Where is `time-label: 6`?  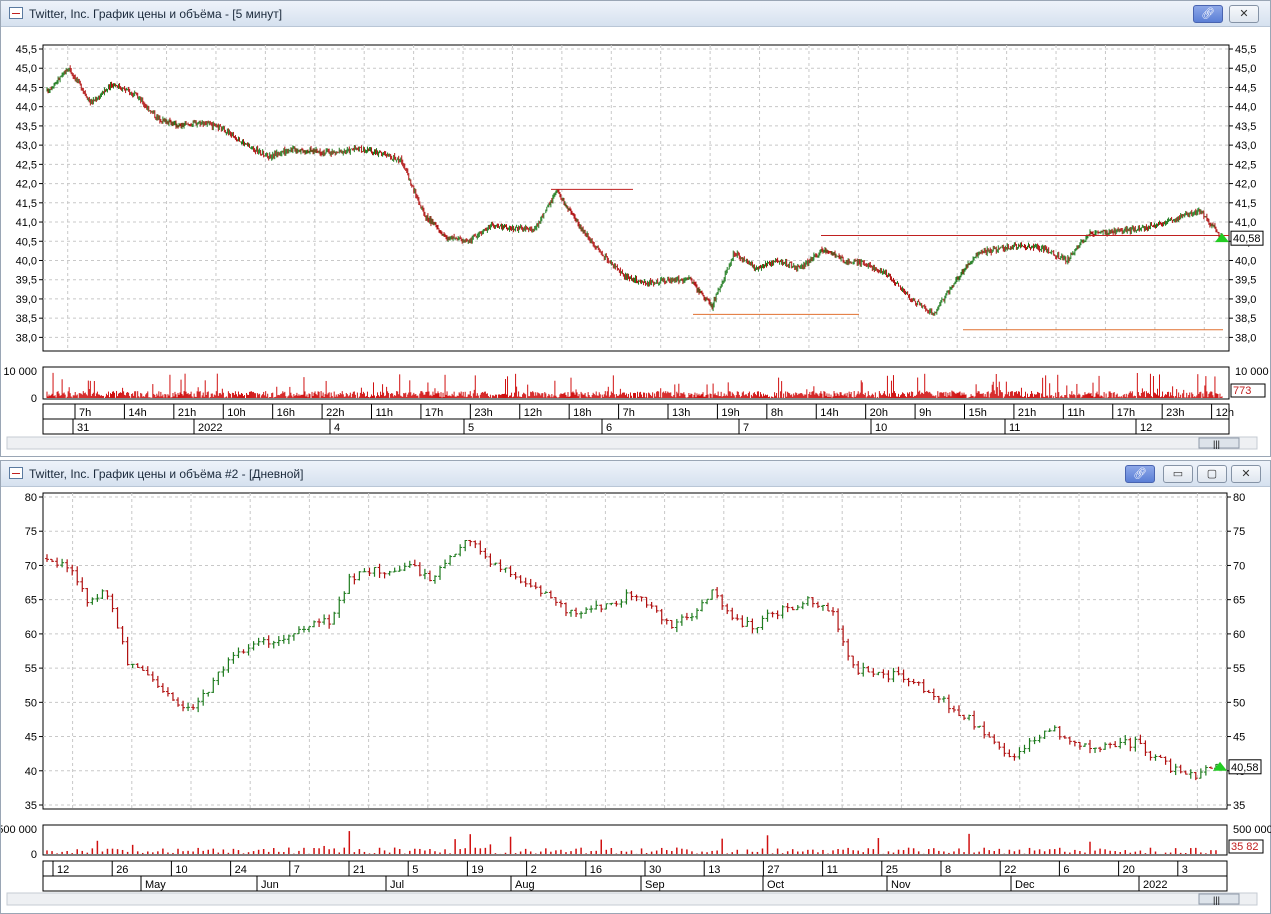
time-label: 6 is located at coordinates (1066, 870).